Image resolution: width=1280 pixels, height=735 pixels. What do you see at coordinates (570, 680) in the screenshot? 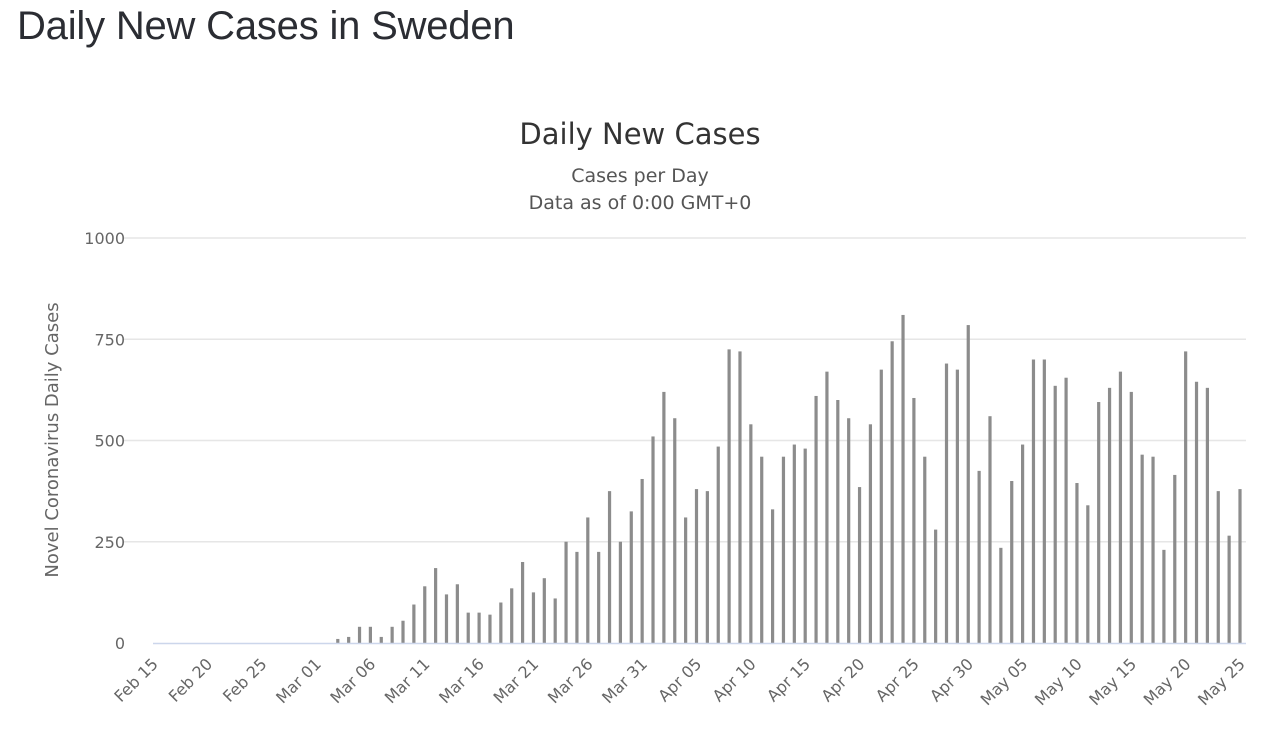
I see `x-tick-label: Mar 26` at bounding box center [570, 680].